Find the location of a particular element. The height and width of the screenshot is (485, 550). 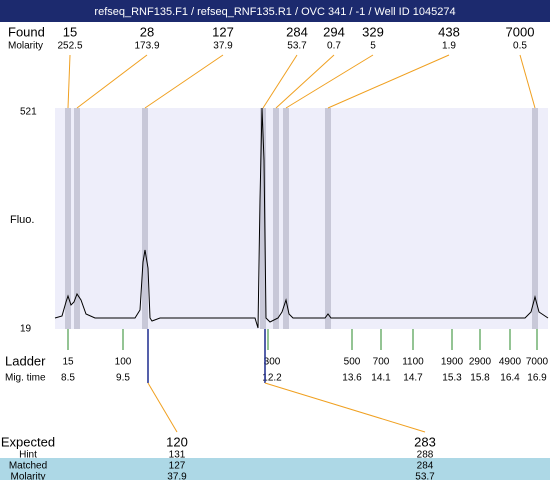

found-molarity: 53.7 is located at coordinates (297, 46).